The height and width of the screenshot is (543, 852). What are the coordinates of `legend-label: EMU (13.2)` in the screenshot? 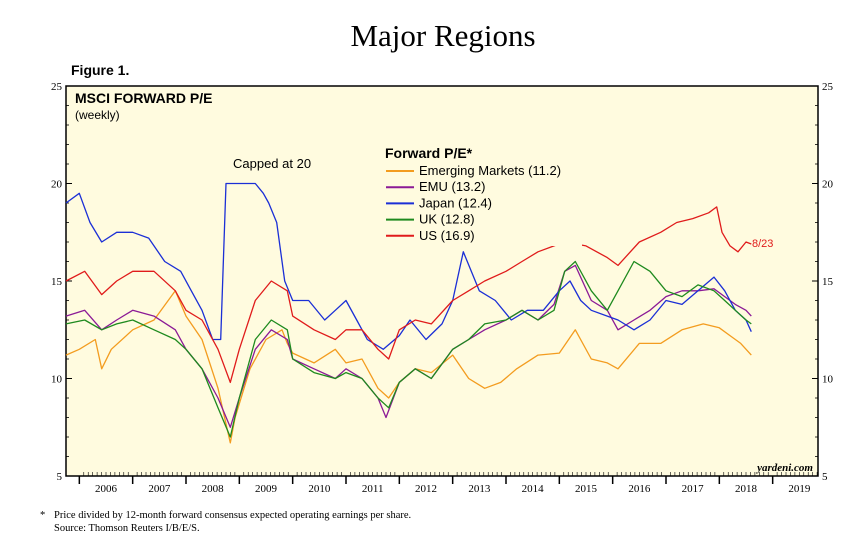 It's located at (452, 186).